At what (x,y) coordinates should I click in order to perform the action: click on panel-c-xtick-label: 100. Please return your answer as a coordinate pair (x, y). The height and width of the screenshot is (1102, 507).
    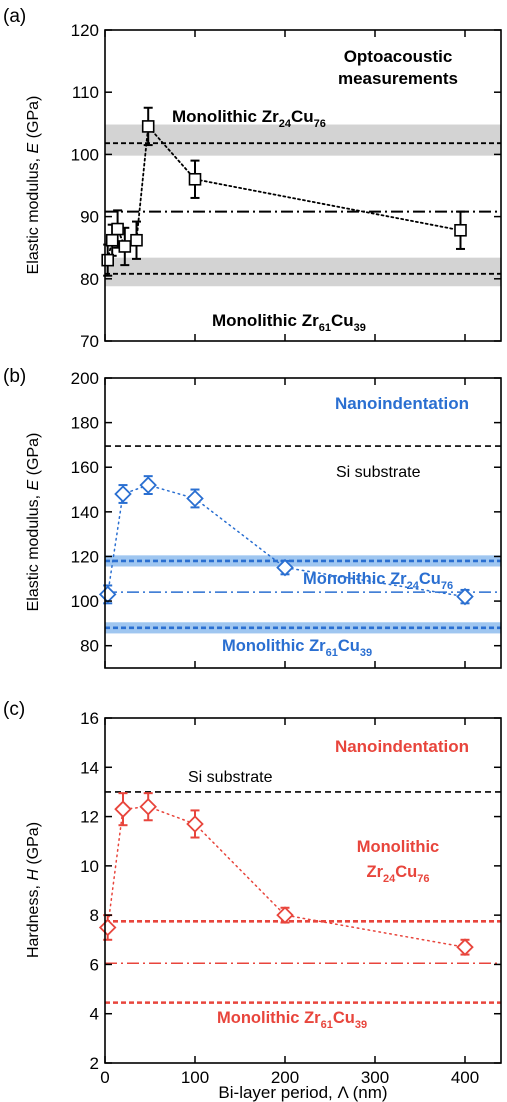
    Looking at the image, I should click on (195, 1077).